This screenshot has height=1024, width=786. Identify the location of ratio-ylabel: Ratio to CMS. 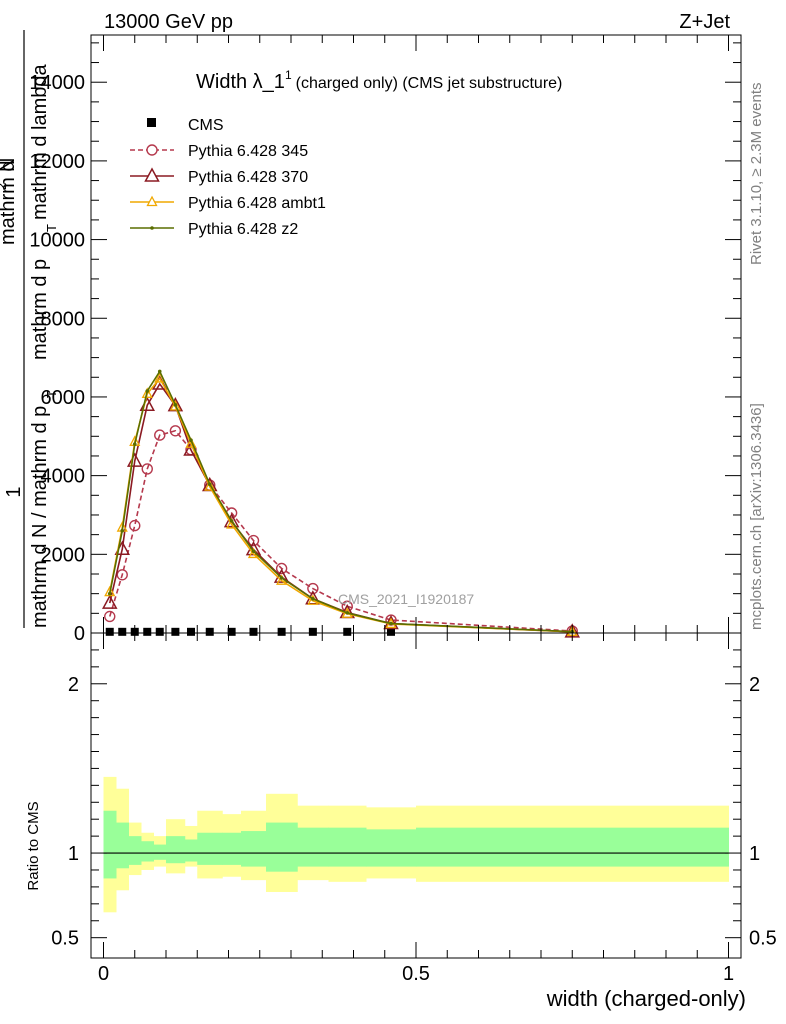
(33, 845).